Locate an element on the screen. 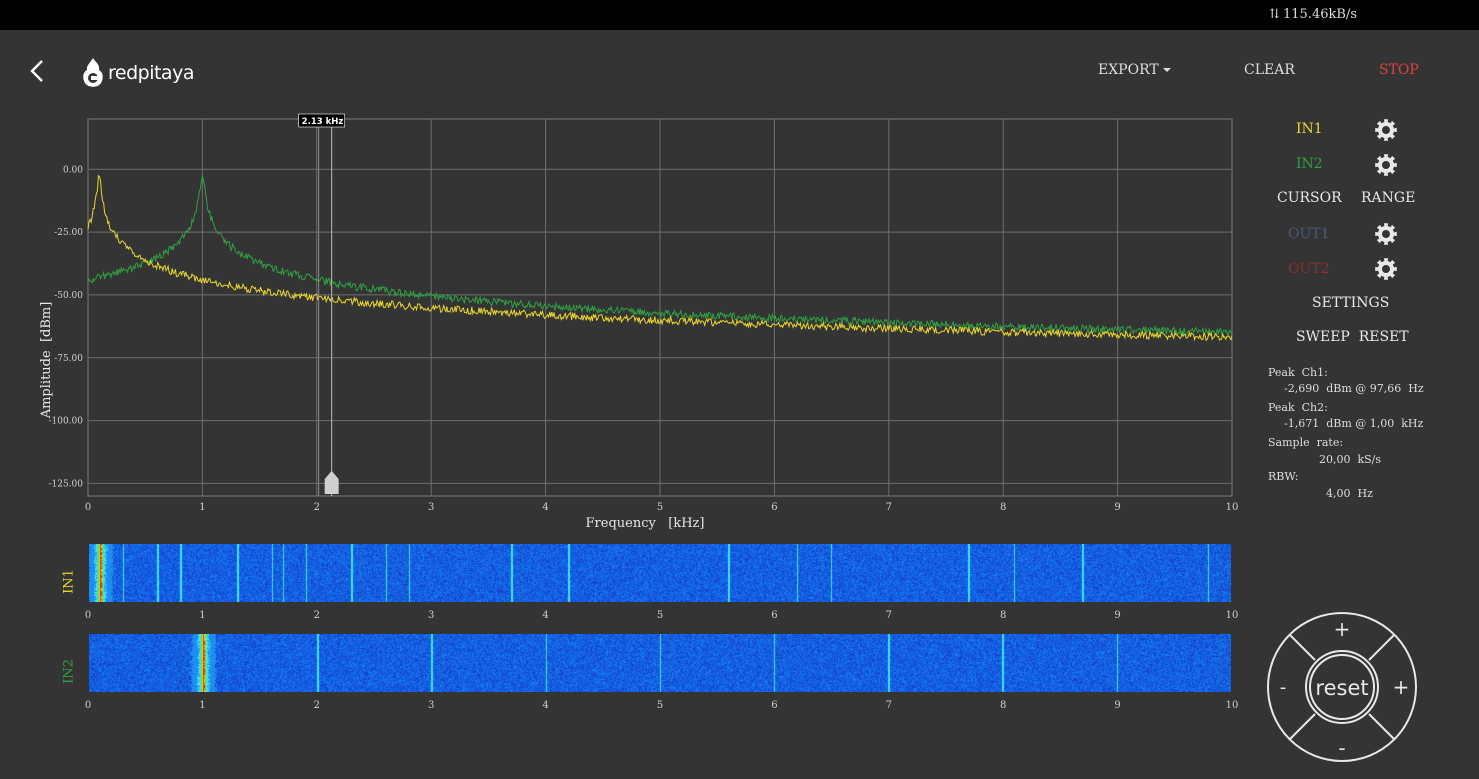  out1-button: OUT1 is located at coordinates (1309, 234).